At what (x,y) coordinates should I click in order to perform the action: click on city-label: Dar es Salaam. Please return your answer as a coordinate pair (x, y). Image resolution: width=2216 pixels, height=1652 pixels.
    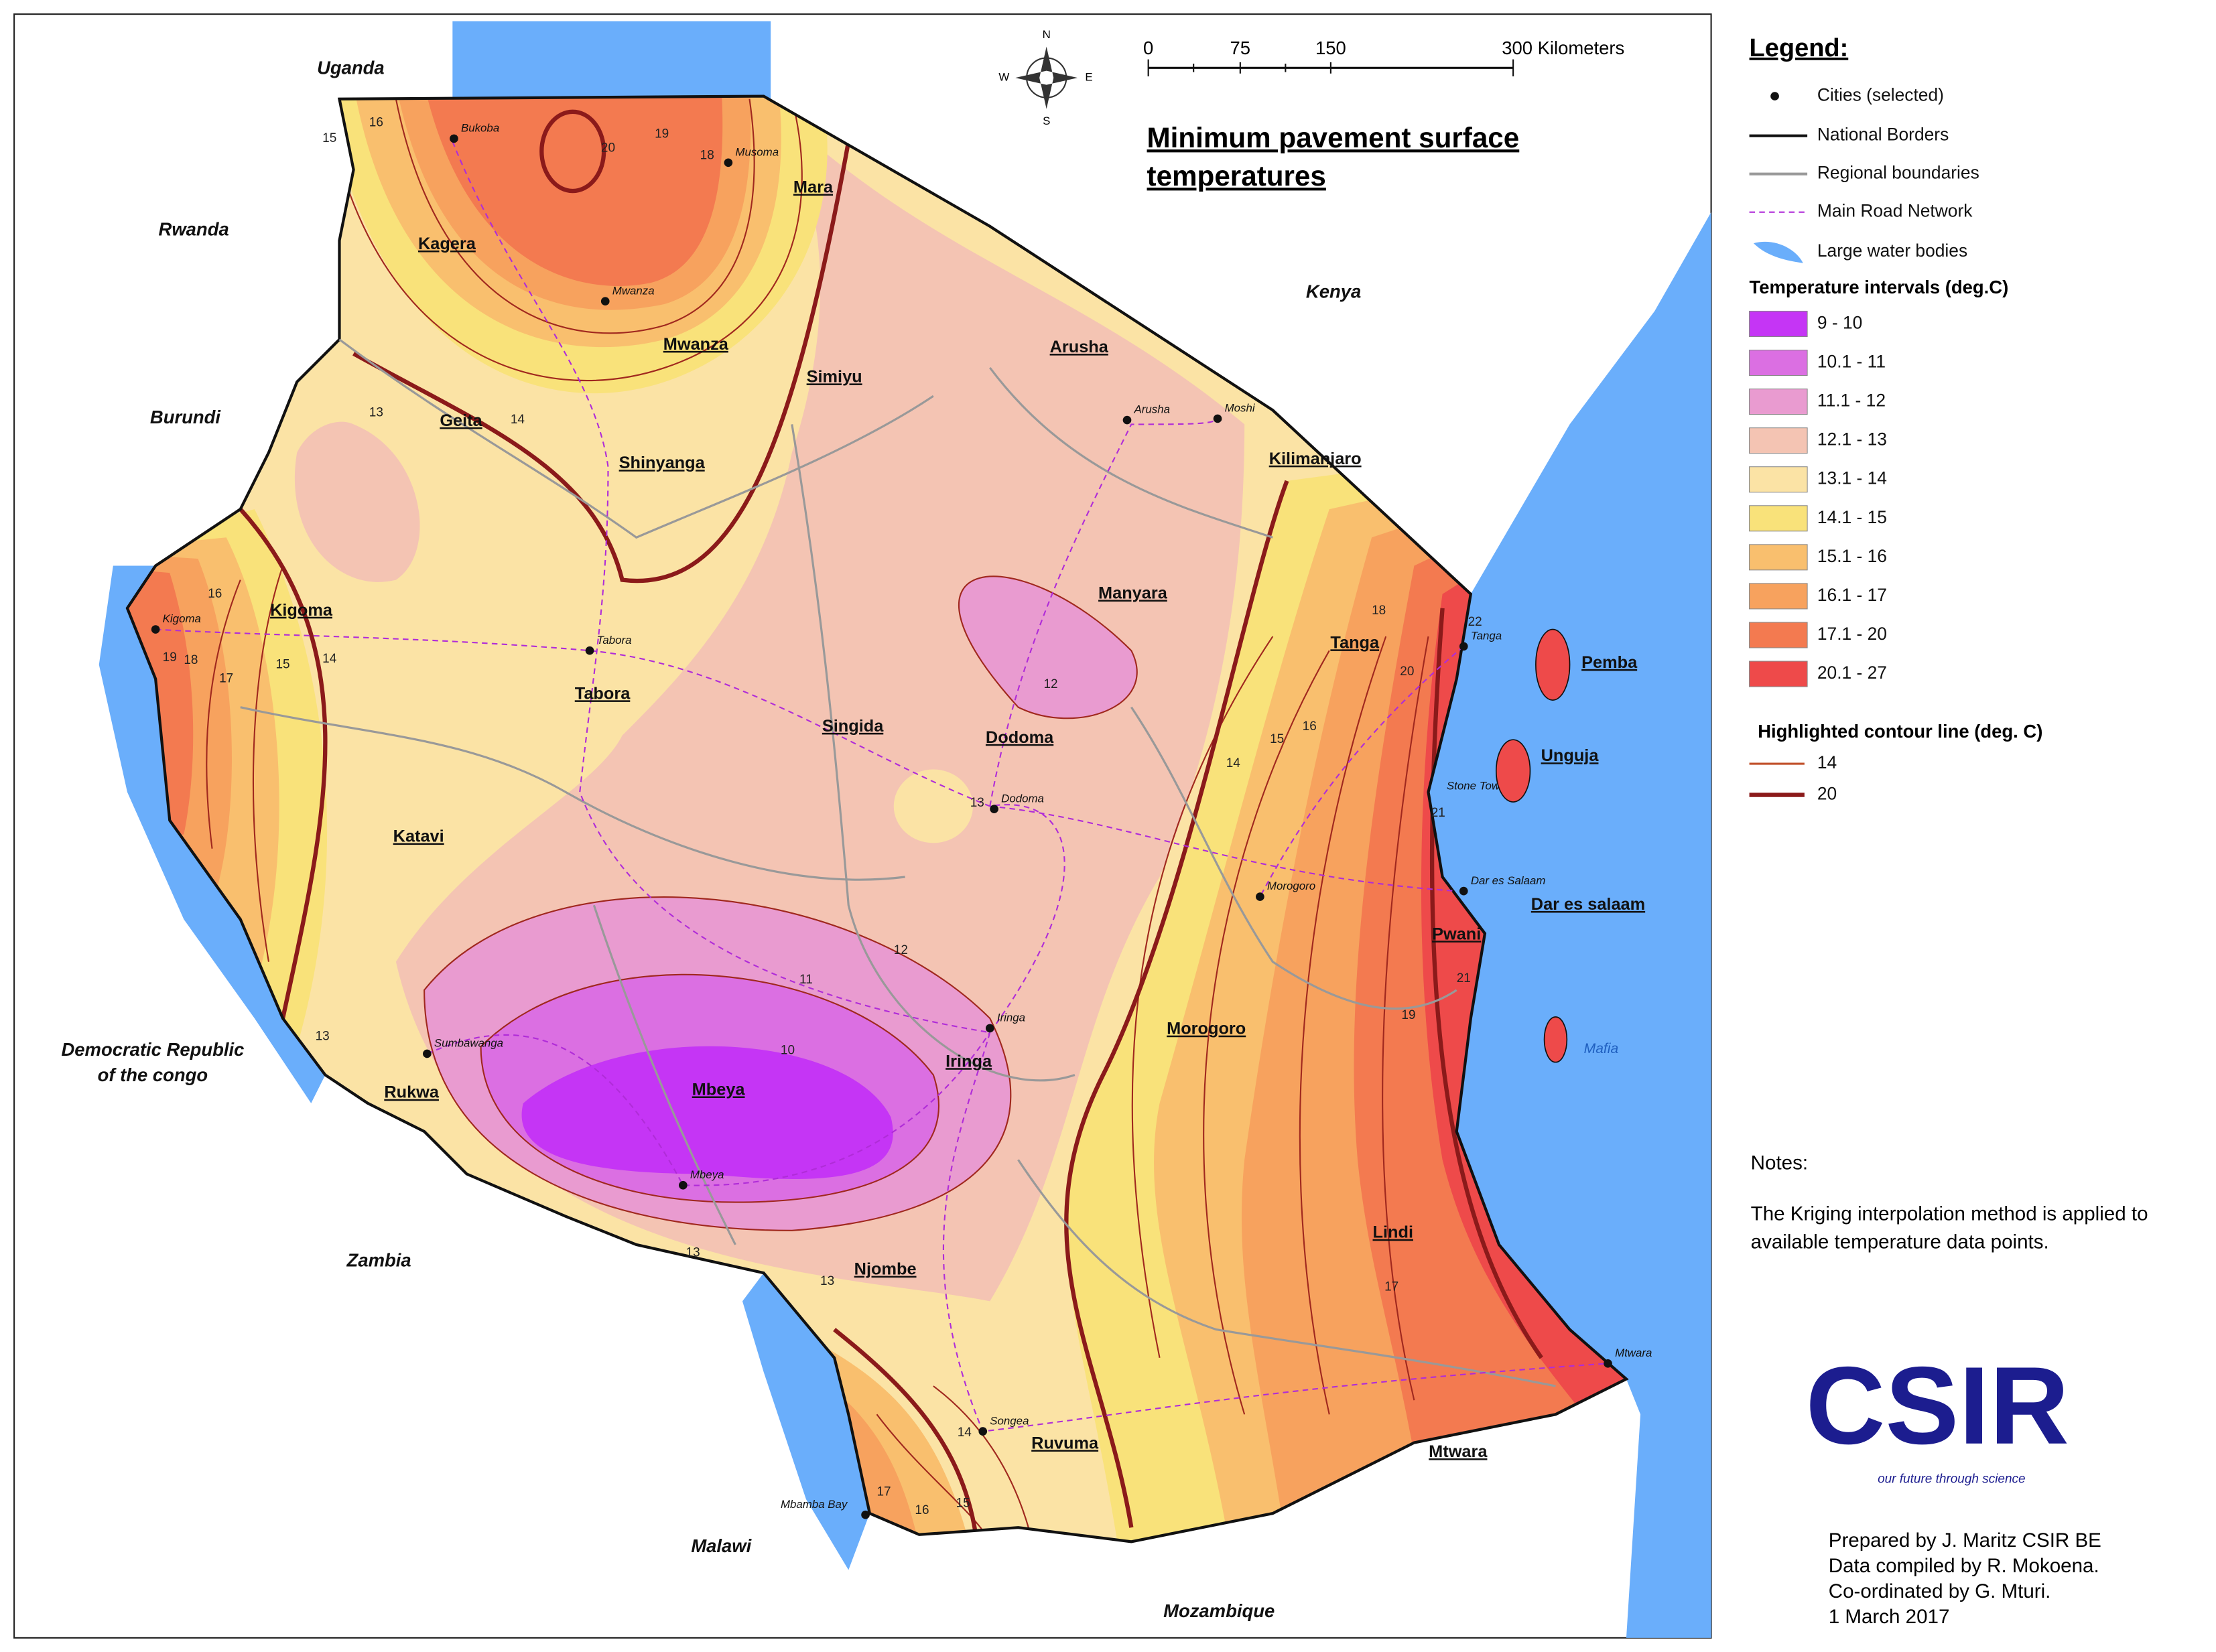
    Looking at the image, I should click on (1508, 880).